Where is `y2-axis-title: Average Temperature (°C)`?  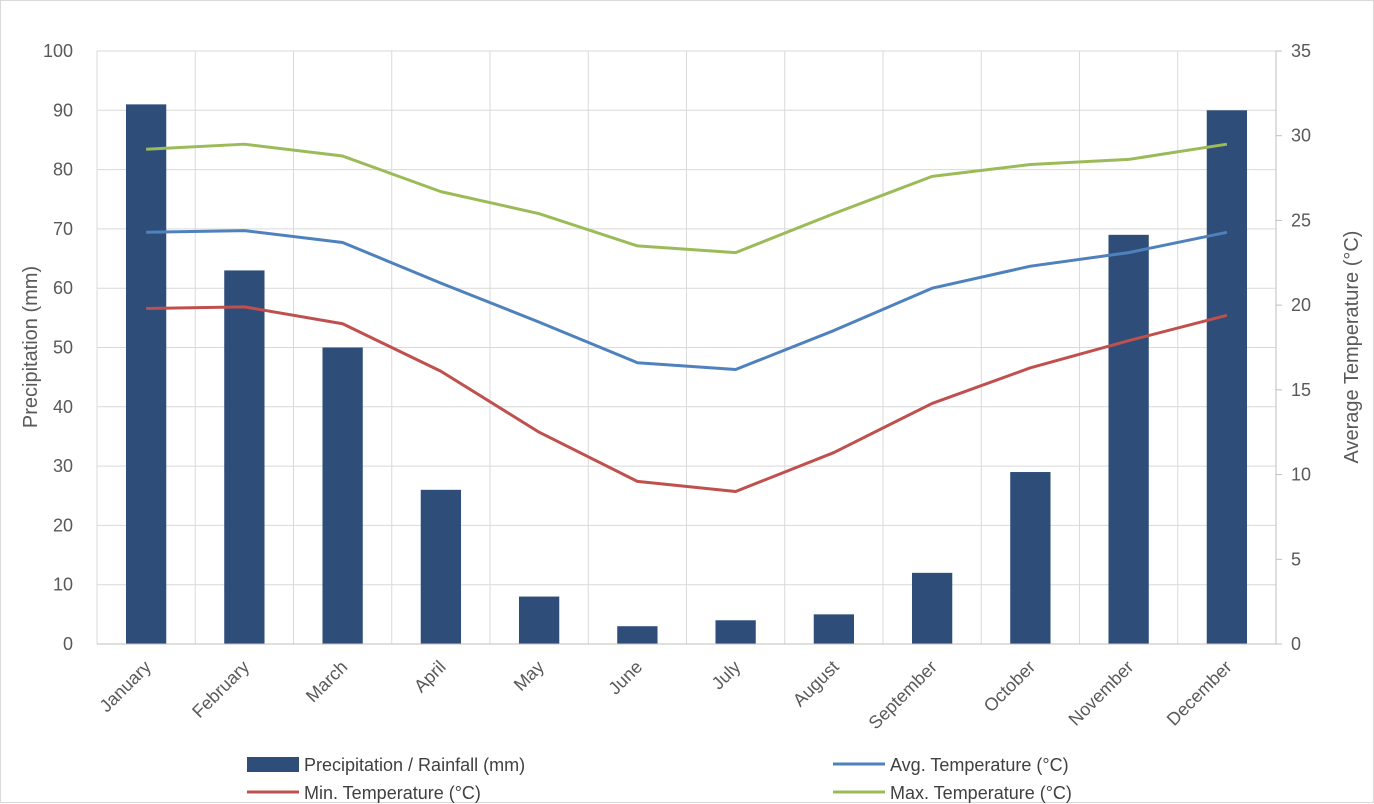
y2-axis-title: Average Temperature (°C) is located at coordinates (1352, 347).